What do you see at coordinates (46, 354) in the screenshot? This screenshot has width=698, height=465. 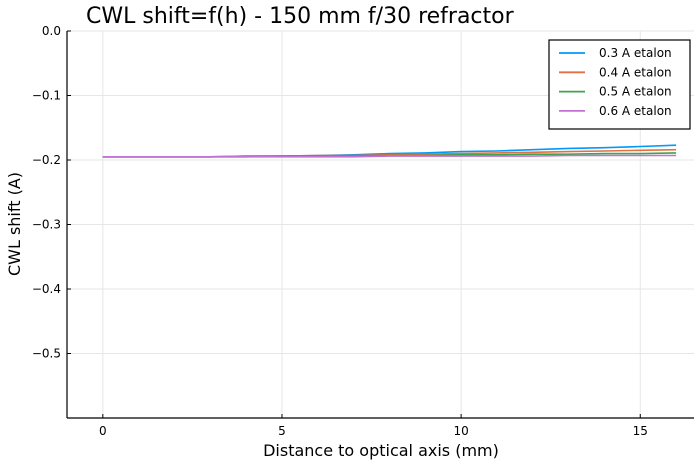 I see `y-tick-label-5: −0.5` at bounding box center [46, 354].